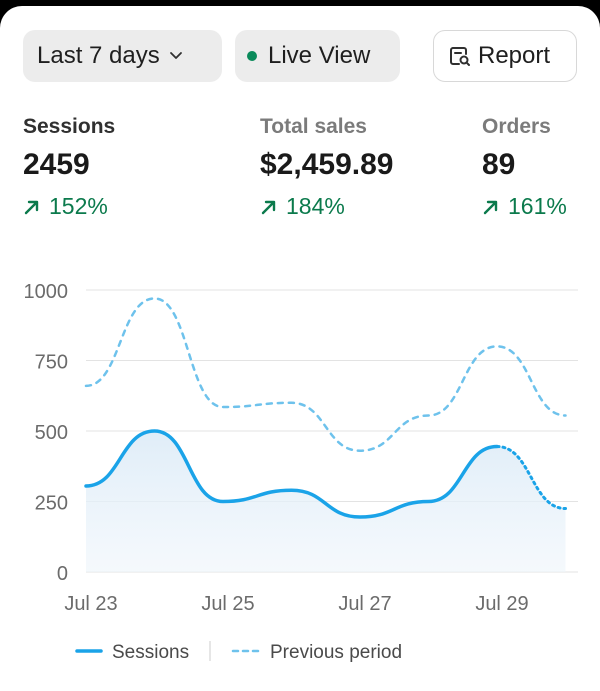  What do you see at coordinates (514, 55) in the screenshot?
I see `report-label: Report` at bounding box center [514, 55].